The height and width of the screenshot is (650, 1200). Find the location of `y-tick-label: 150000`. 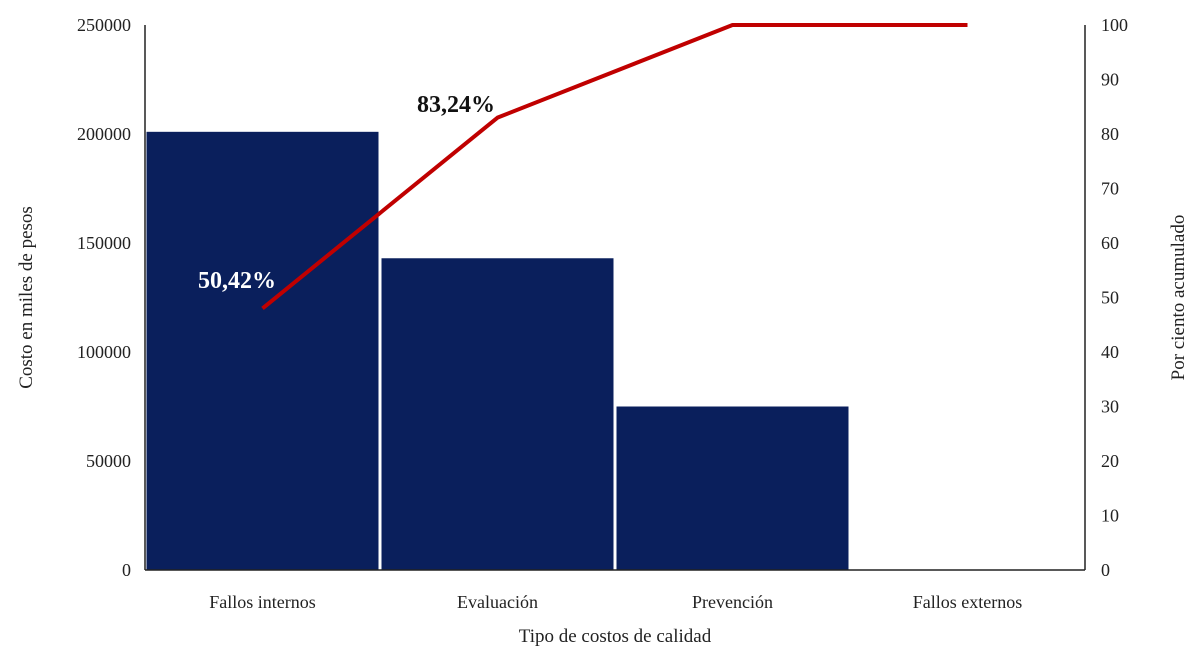

y-tick-label: 150000 is located at coordinates (104, 243).